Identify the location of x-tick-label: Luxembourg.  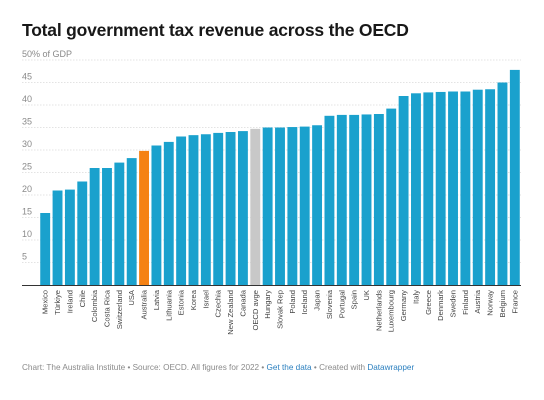
(391, 311).